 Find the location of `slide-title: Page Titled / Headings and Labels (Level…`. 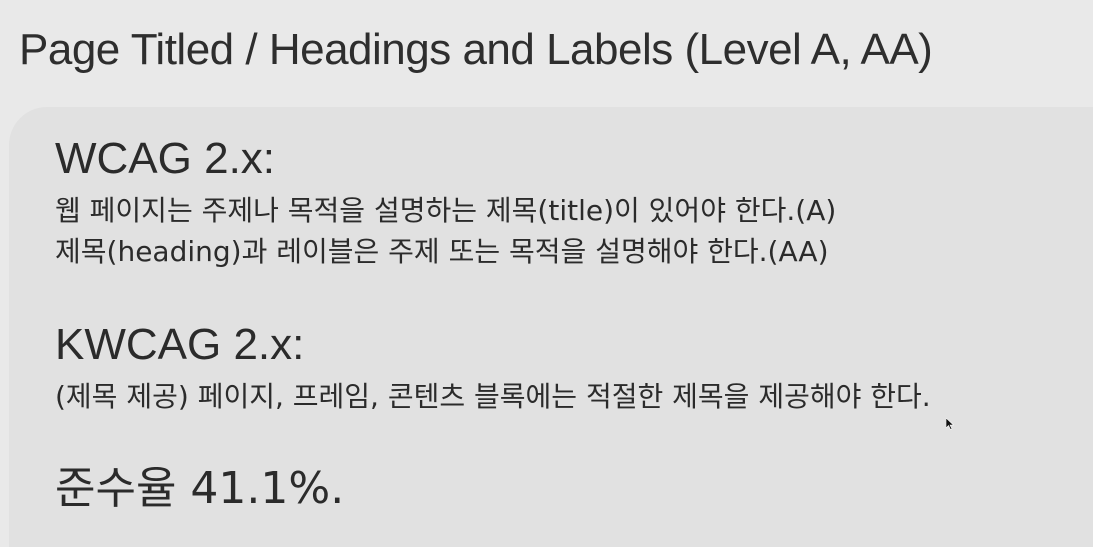

slide-title: Page Titled / Headings and Labels (Level… is located at coordinates (476, 49).